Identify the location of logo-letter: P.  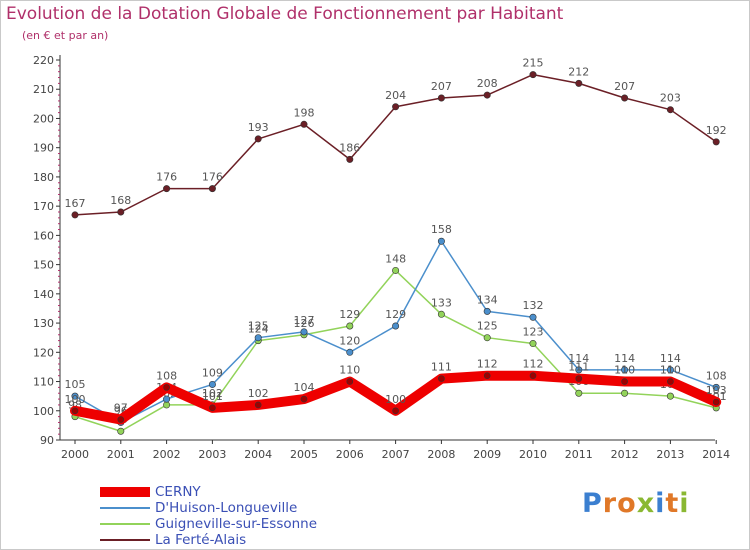
(592, 503).